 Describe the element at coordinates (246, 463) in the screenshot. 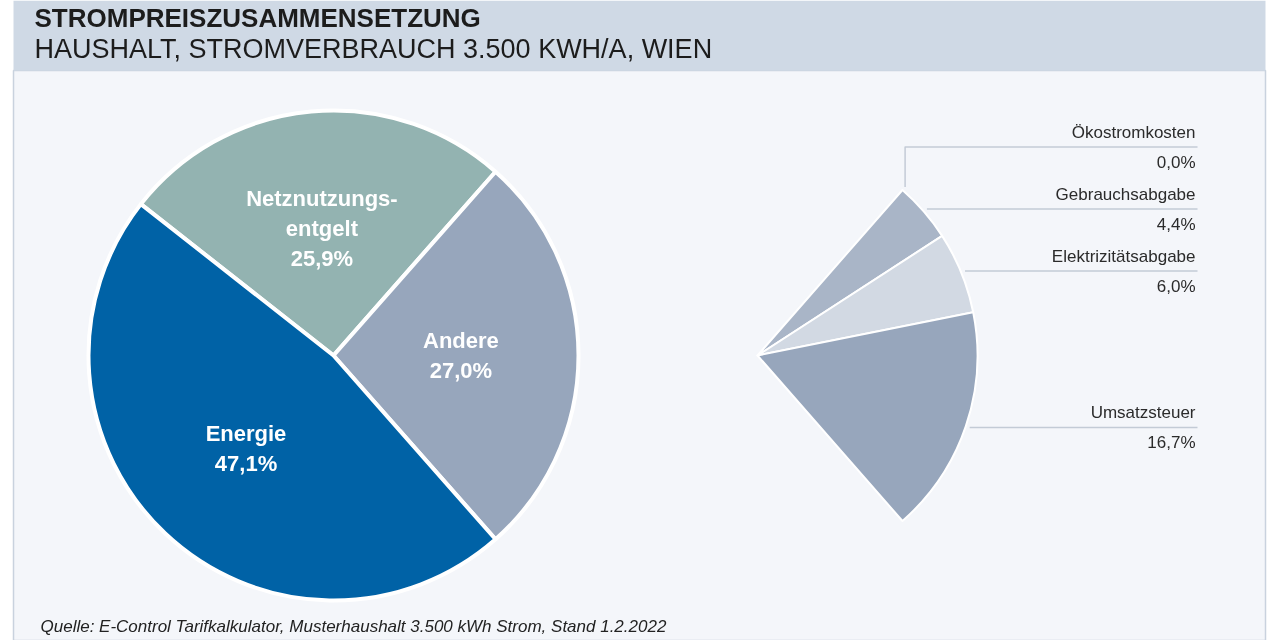

I see `data-label: 47,1%` at that location.